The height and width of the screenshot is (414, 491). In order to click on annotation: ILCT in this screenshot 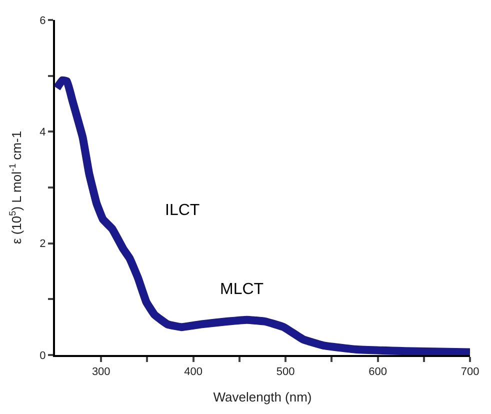, I will do `click(182, 210)`.